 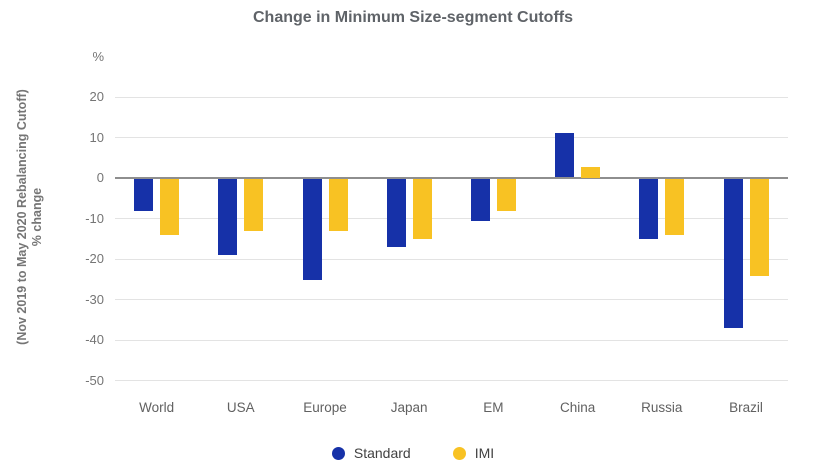 What do you see at coordinates (480, 200) in the screenshot?
I see `bar-standard-em` at bounding box center [480, 200].